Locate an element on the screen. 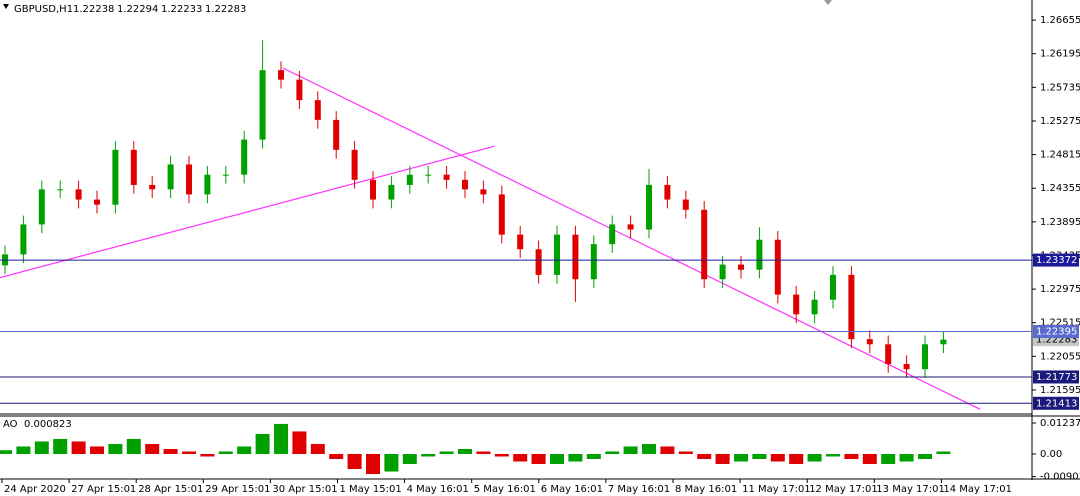  y-tick-label: 1.25275 is located at coordinates (1060, 121).